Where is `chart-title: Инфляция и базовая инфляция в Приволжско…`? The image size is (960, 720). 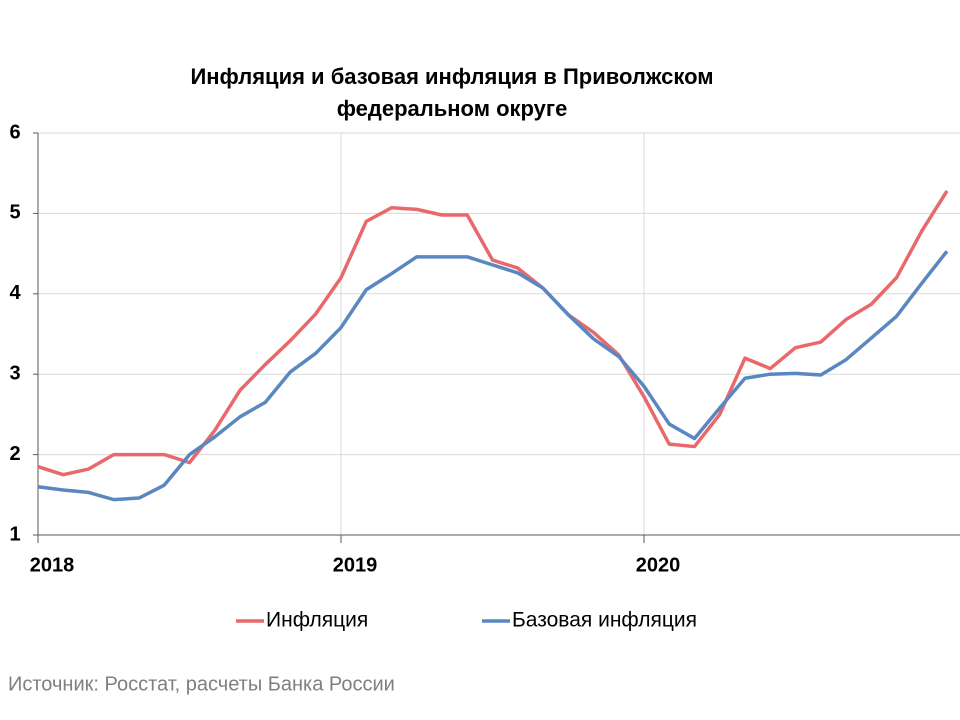
chart-title: Инфляция и базовая инфляция в Приволжско… is located at coordinates (451, 76).